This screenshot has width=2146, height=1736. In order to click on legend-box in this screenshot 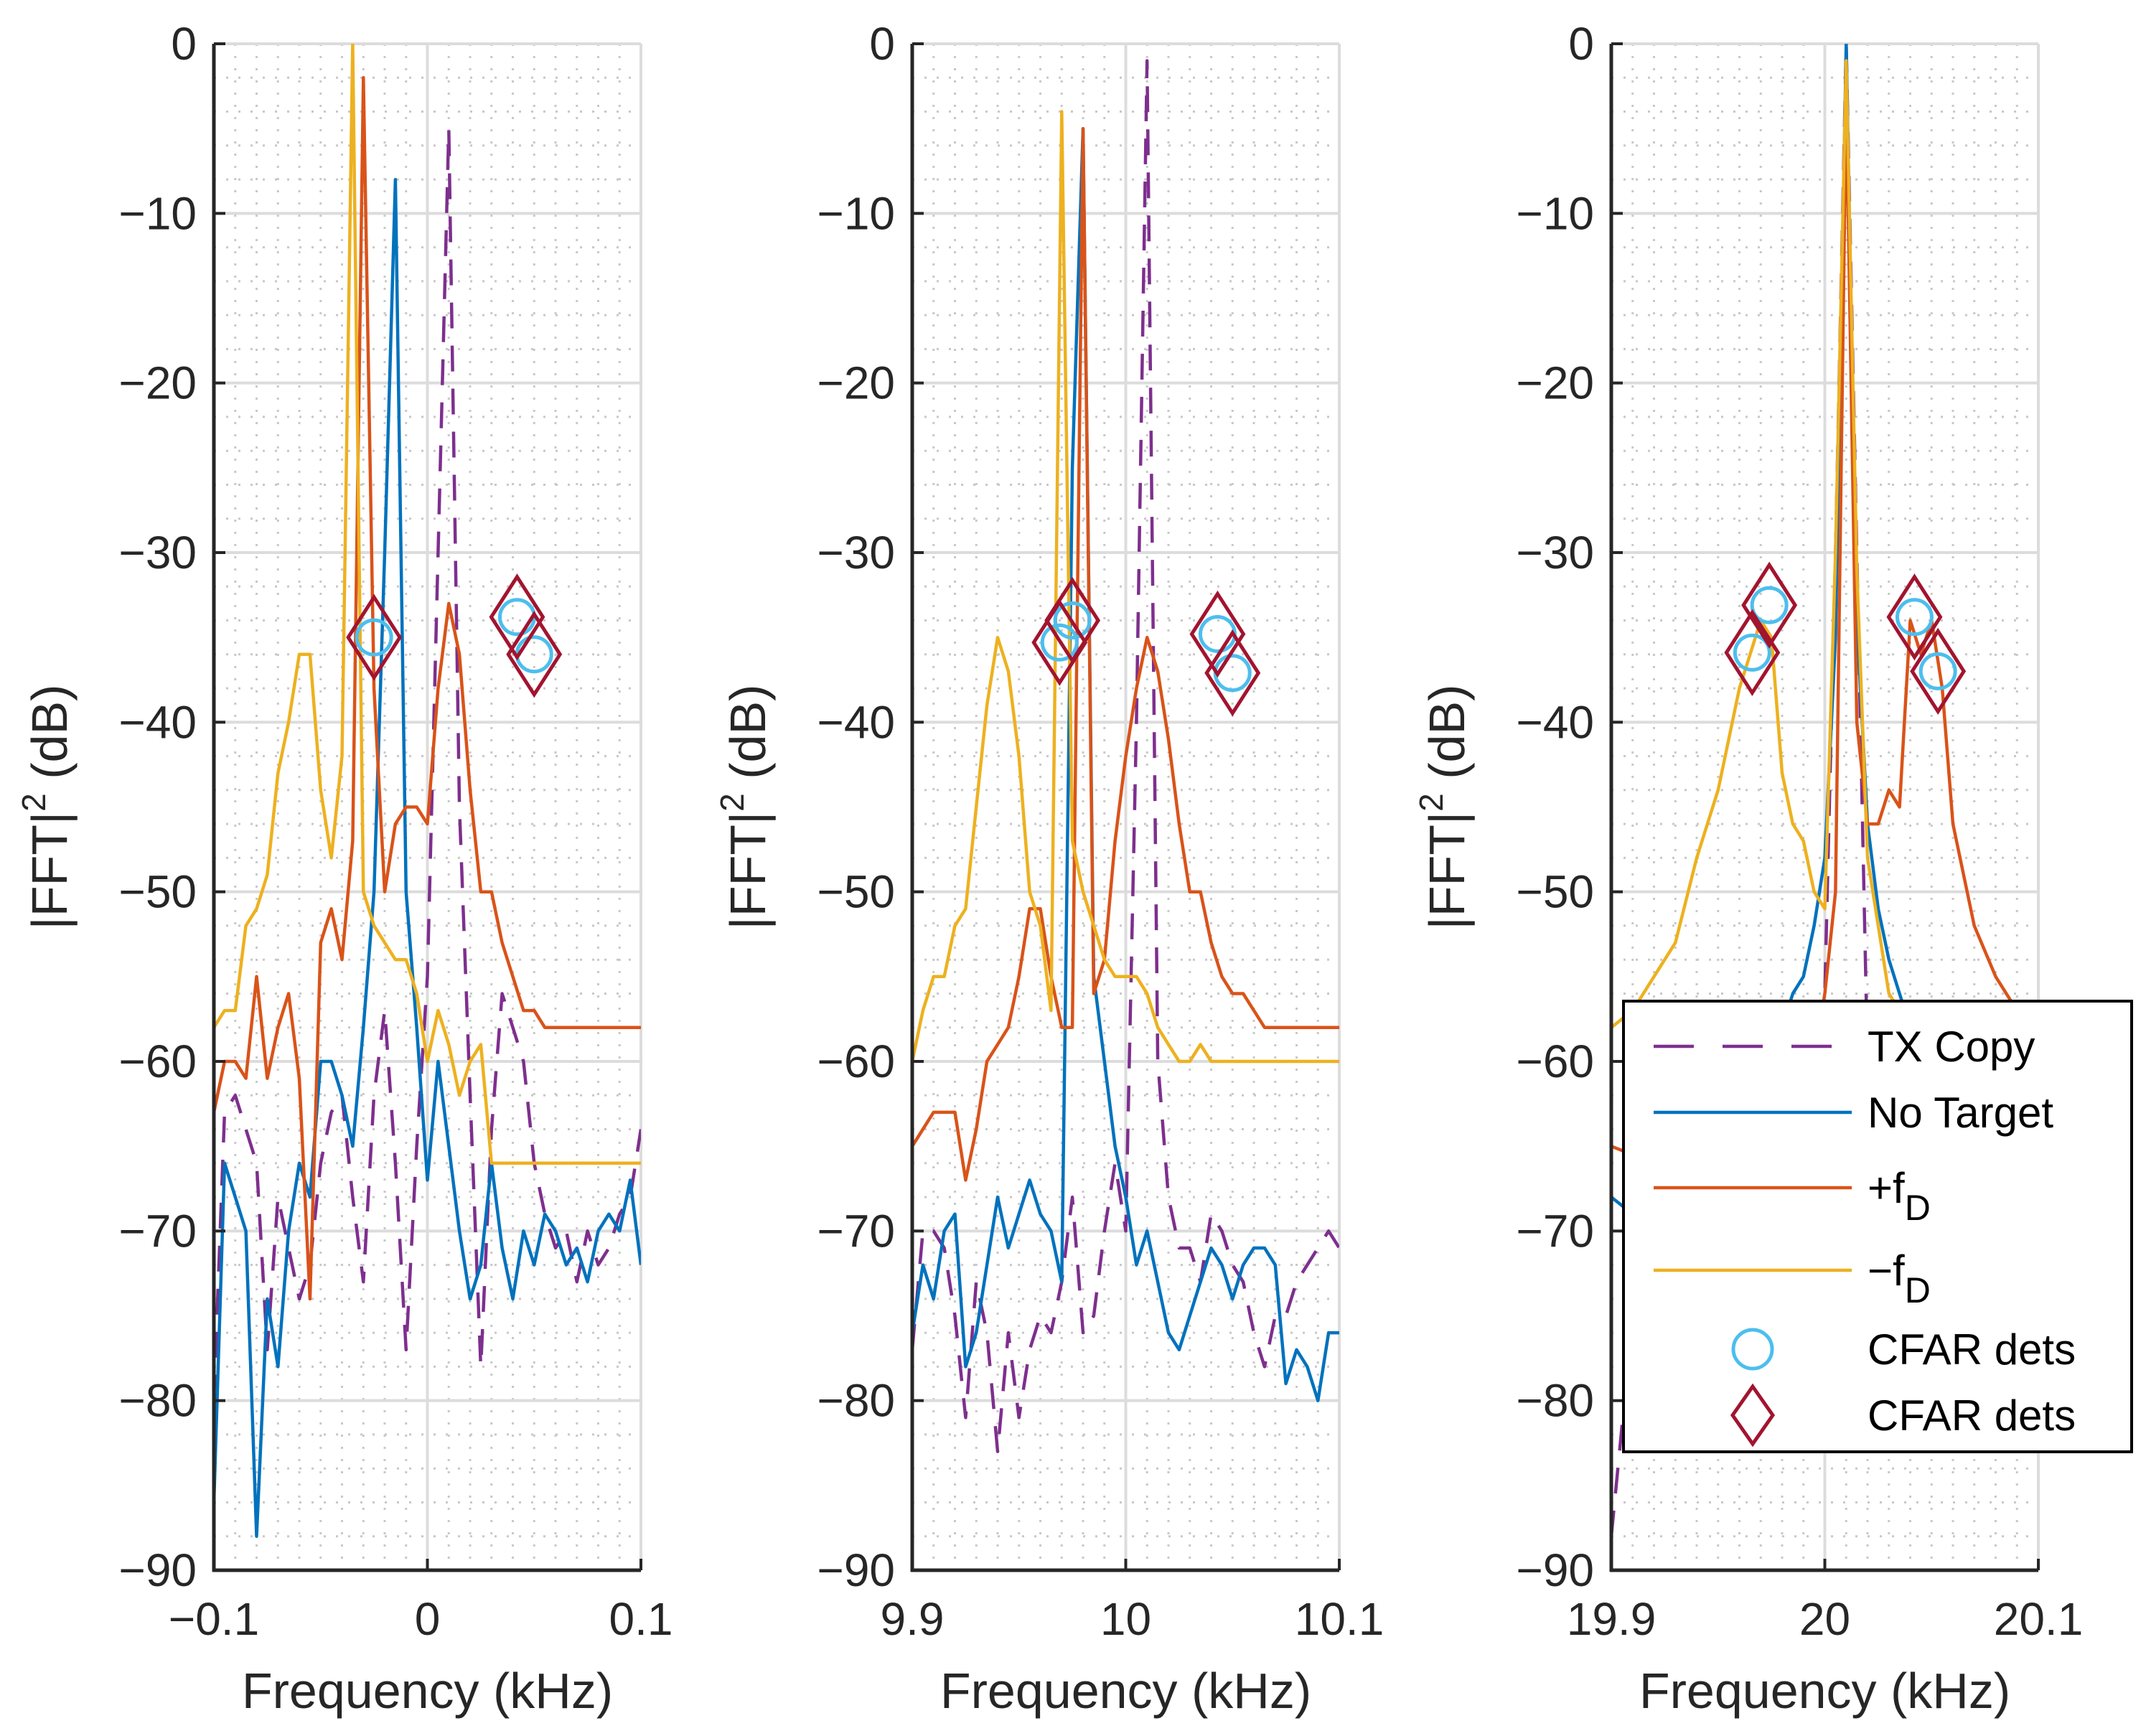, I will do `click(1877, 1226)`.